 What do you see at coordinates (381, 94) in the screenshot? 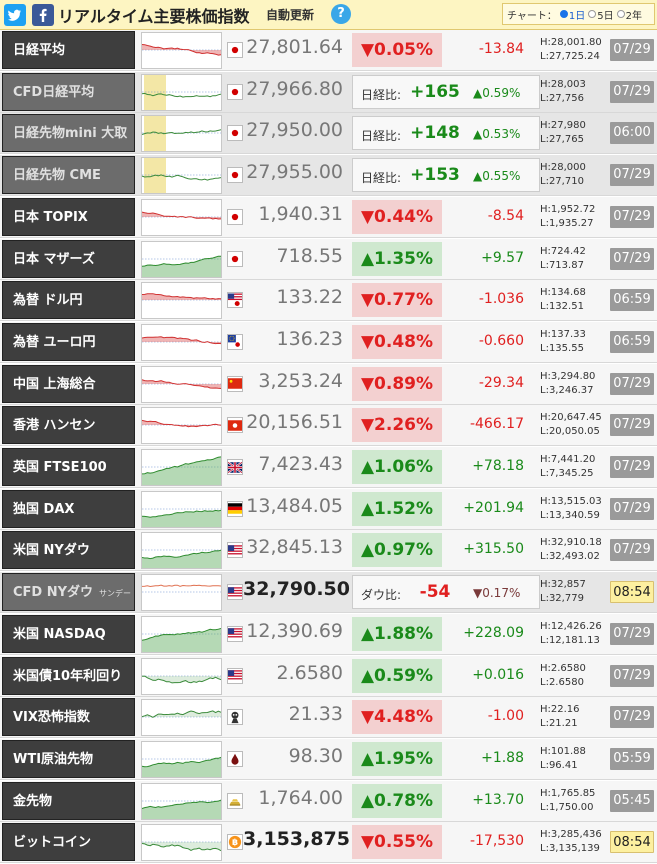
I see `diff-label: 日経比:` at bounding box center [381, 94].